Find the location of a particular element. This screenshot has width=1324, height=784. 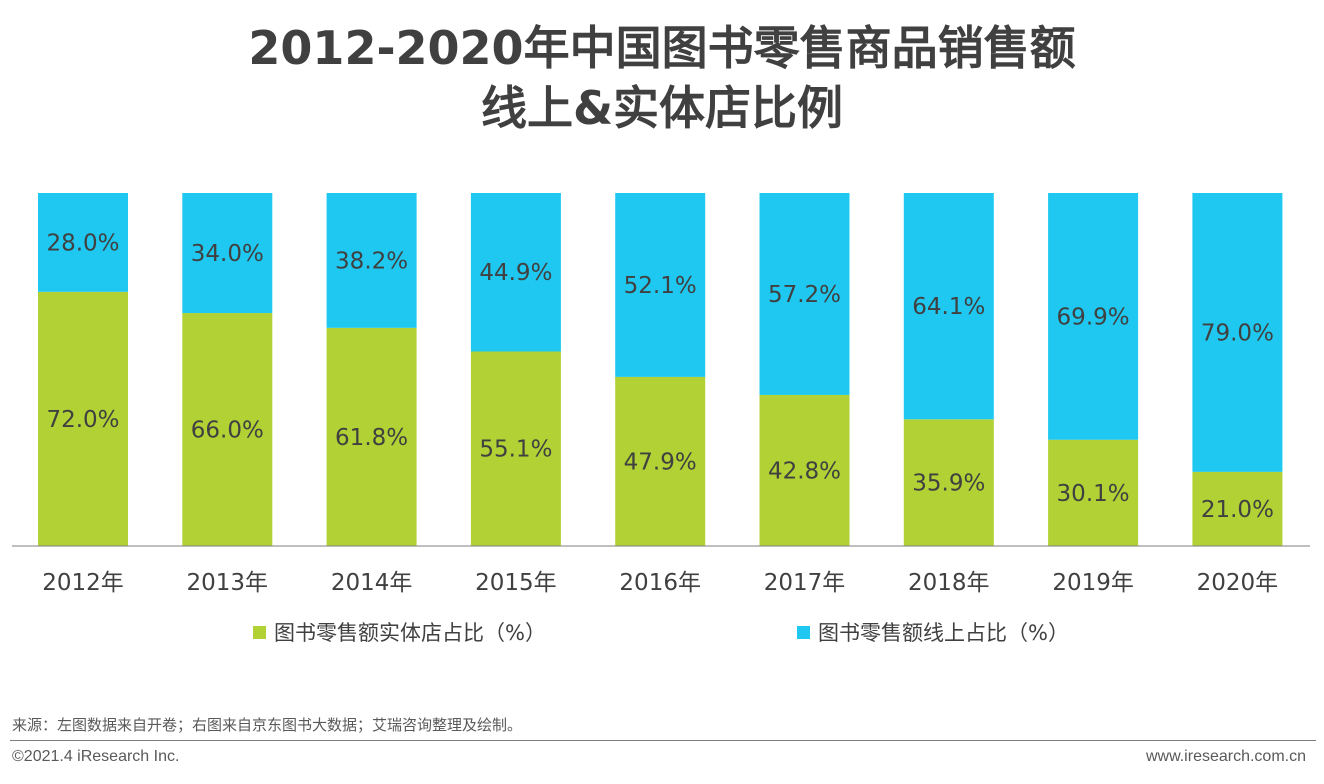

data-label-online-2: 38.2% is located at coordinates (371, 261).